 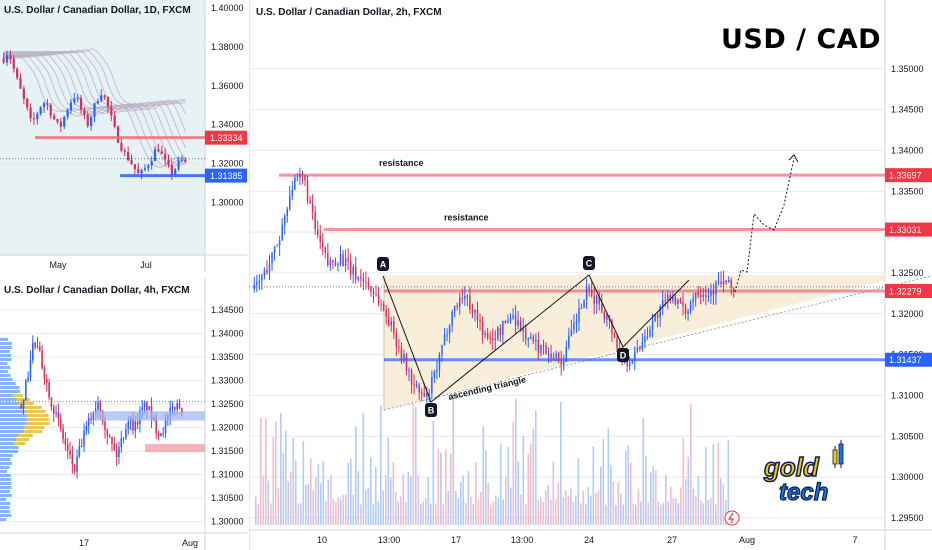 I want to click on y-tick-label: 1.34000, so click(x=227, y=334).